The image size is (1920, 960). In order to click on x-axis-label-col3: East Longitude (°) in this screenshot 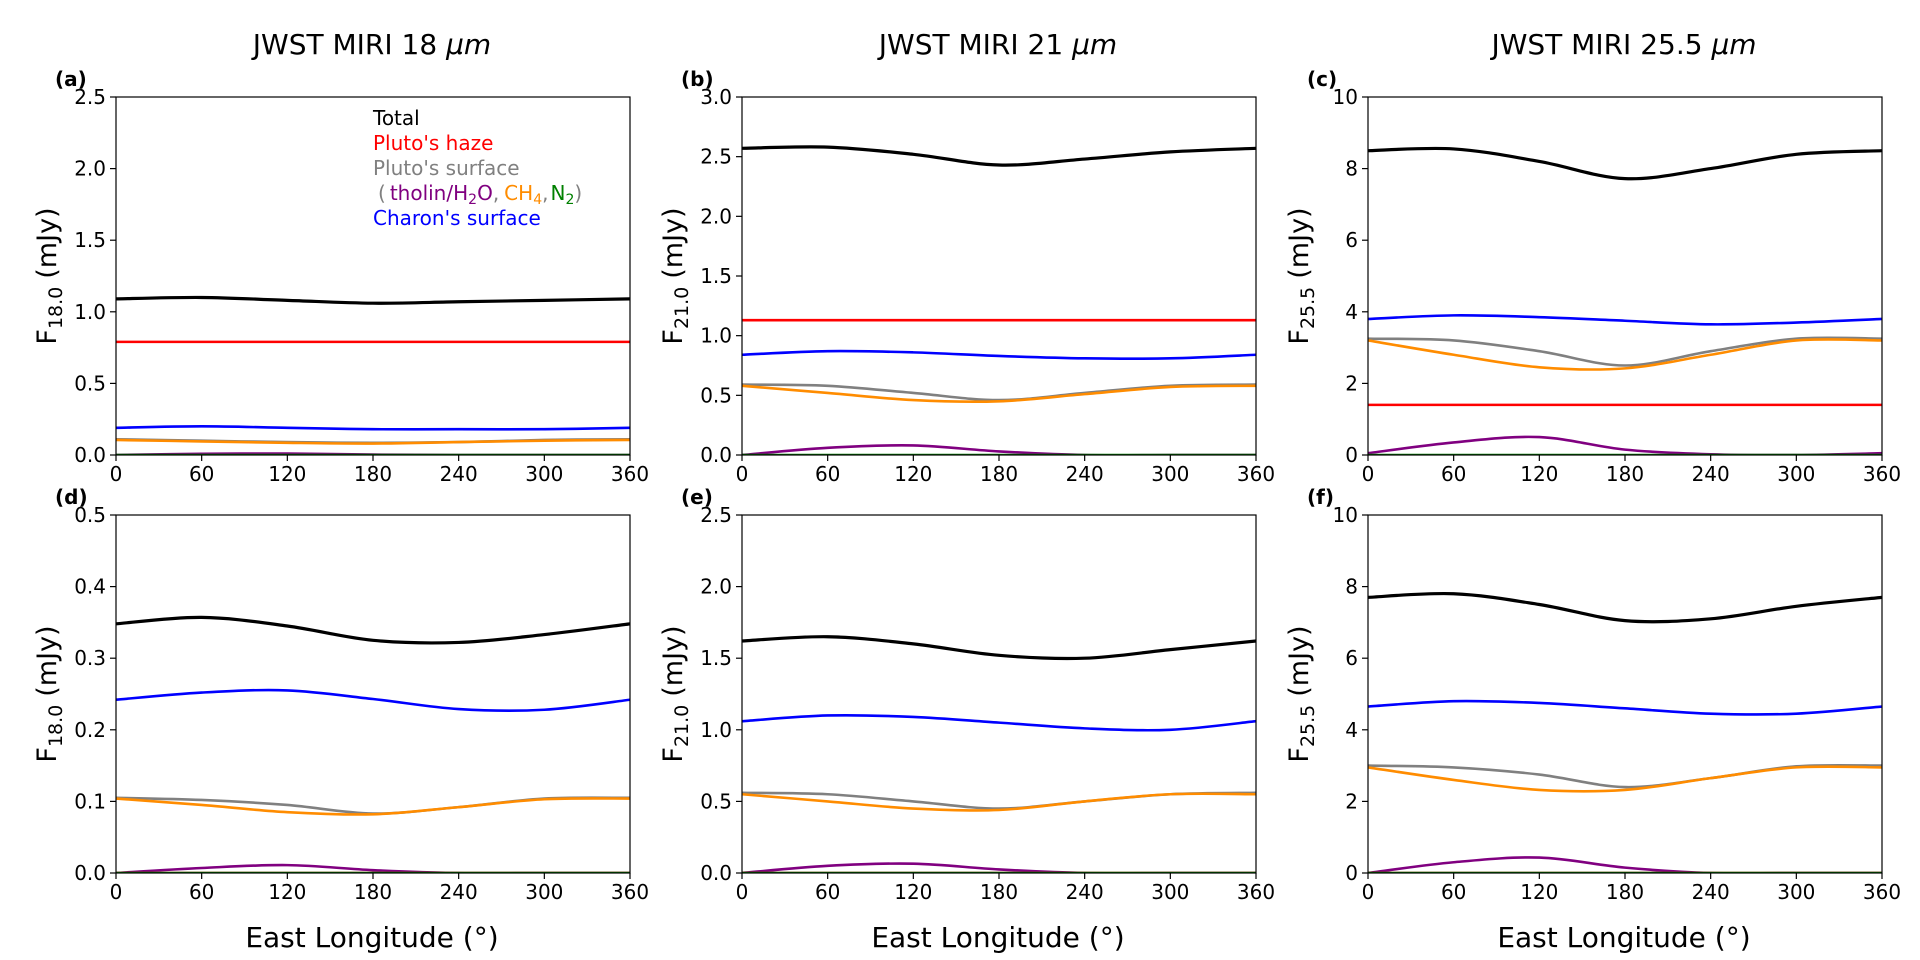, I will do `click(1623, 937)`.